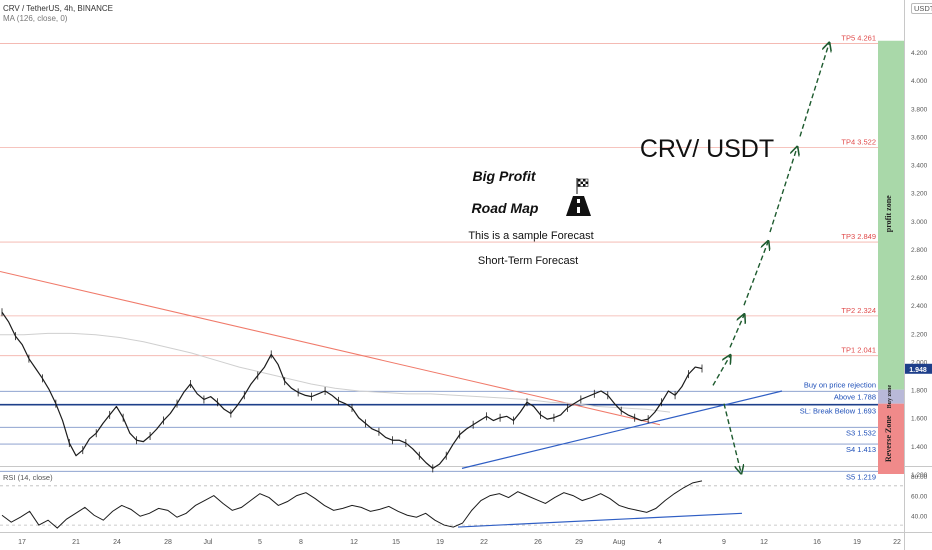  Describe the element at coordinates (528, 261) in the screenshot. I see `short-term-label: Short-Term Forecast` at that location.